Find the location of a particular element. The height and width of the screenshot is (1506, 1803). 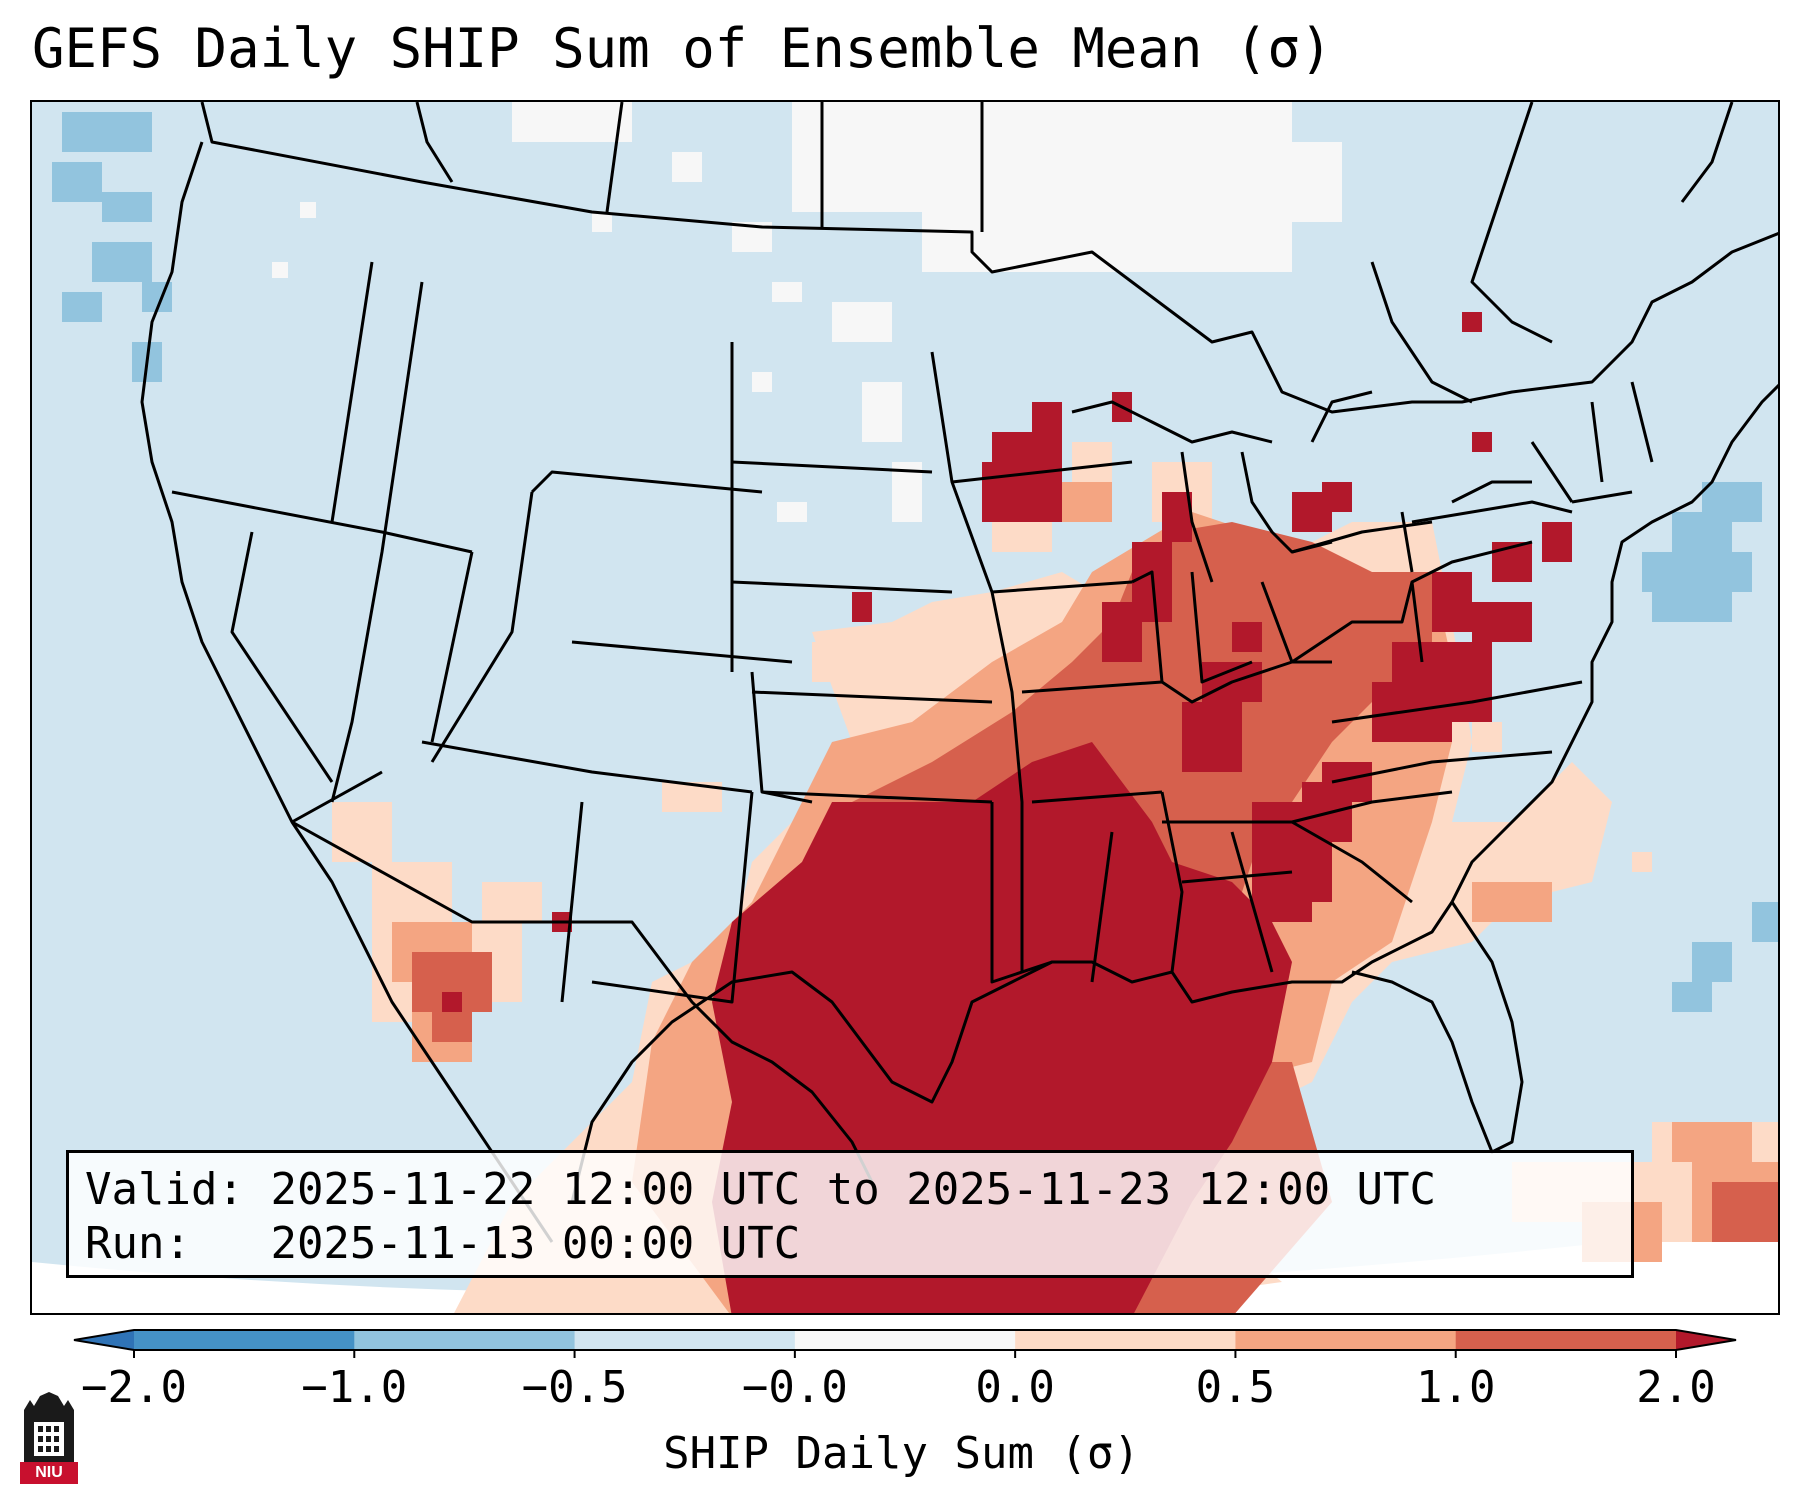

colorbar-tick-label: 0.5 is located at coordinates (1235, 1387).